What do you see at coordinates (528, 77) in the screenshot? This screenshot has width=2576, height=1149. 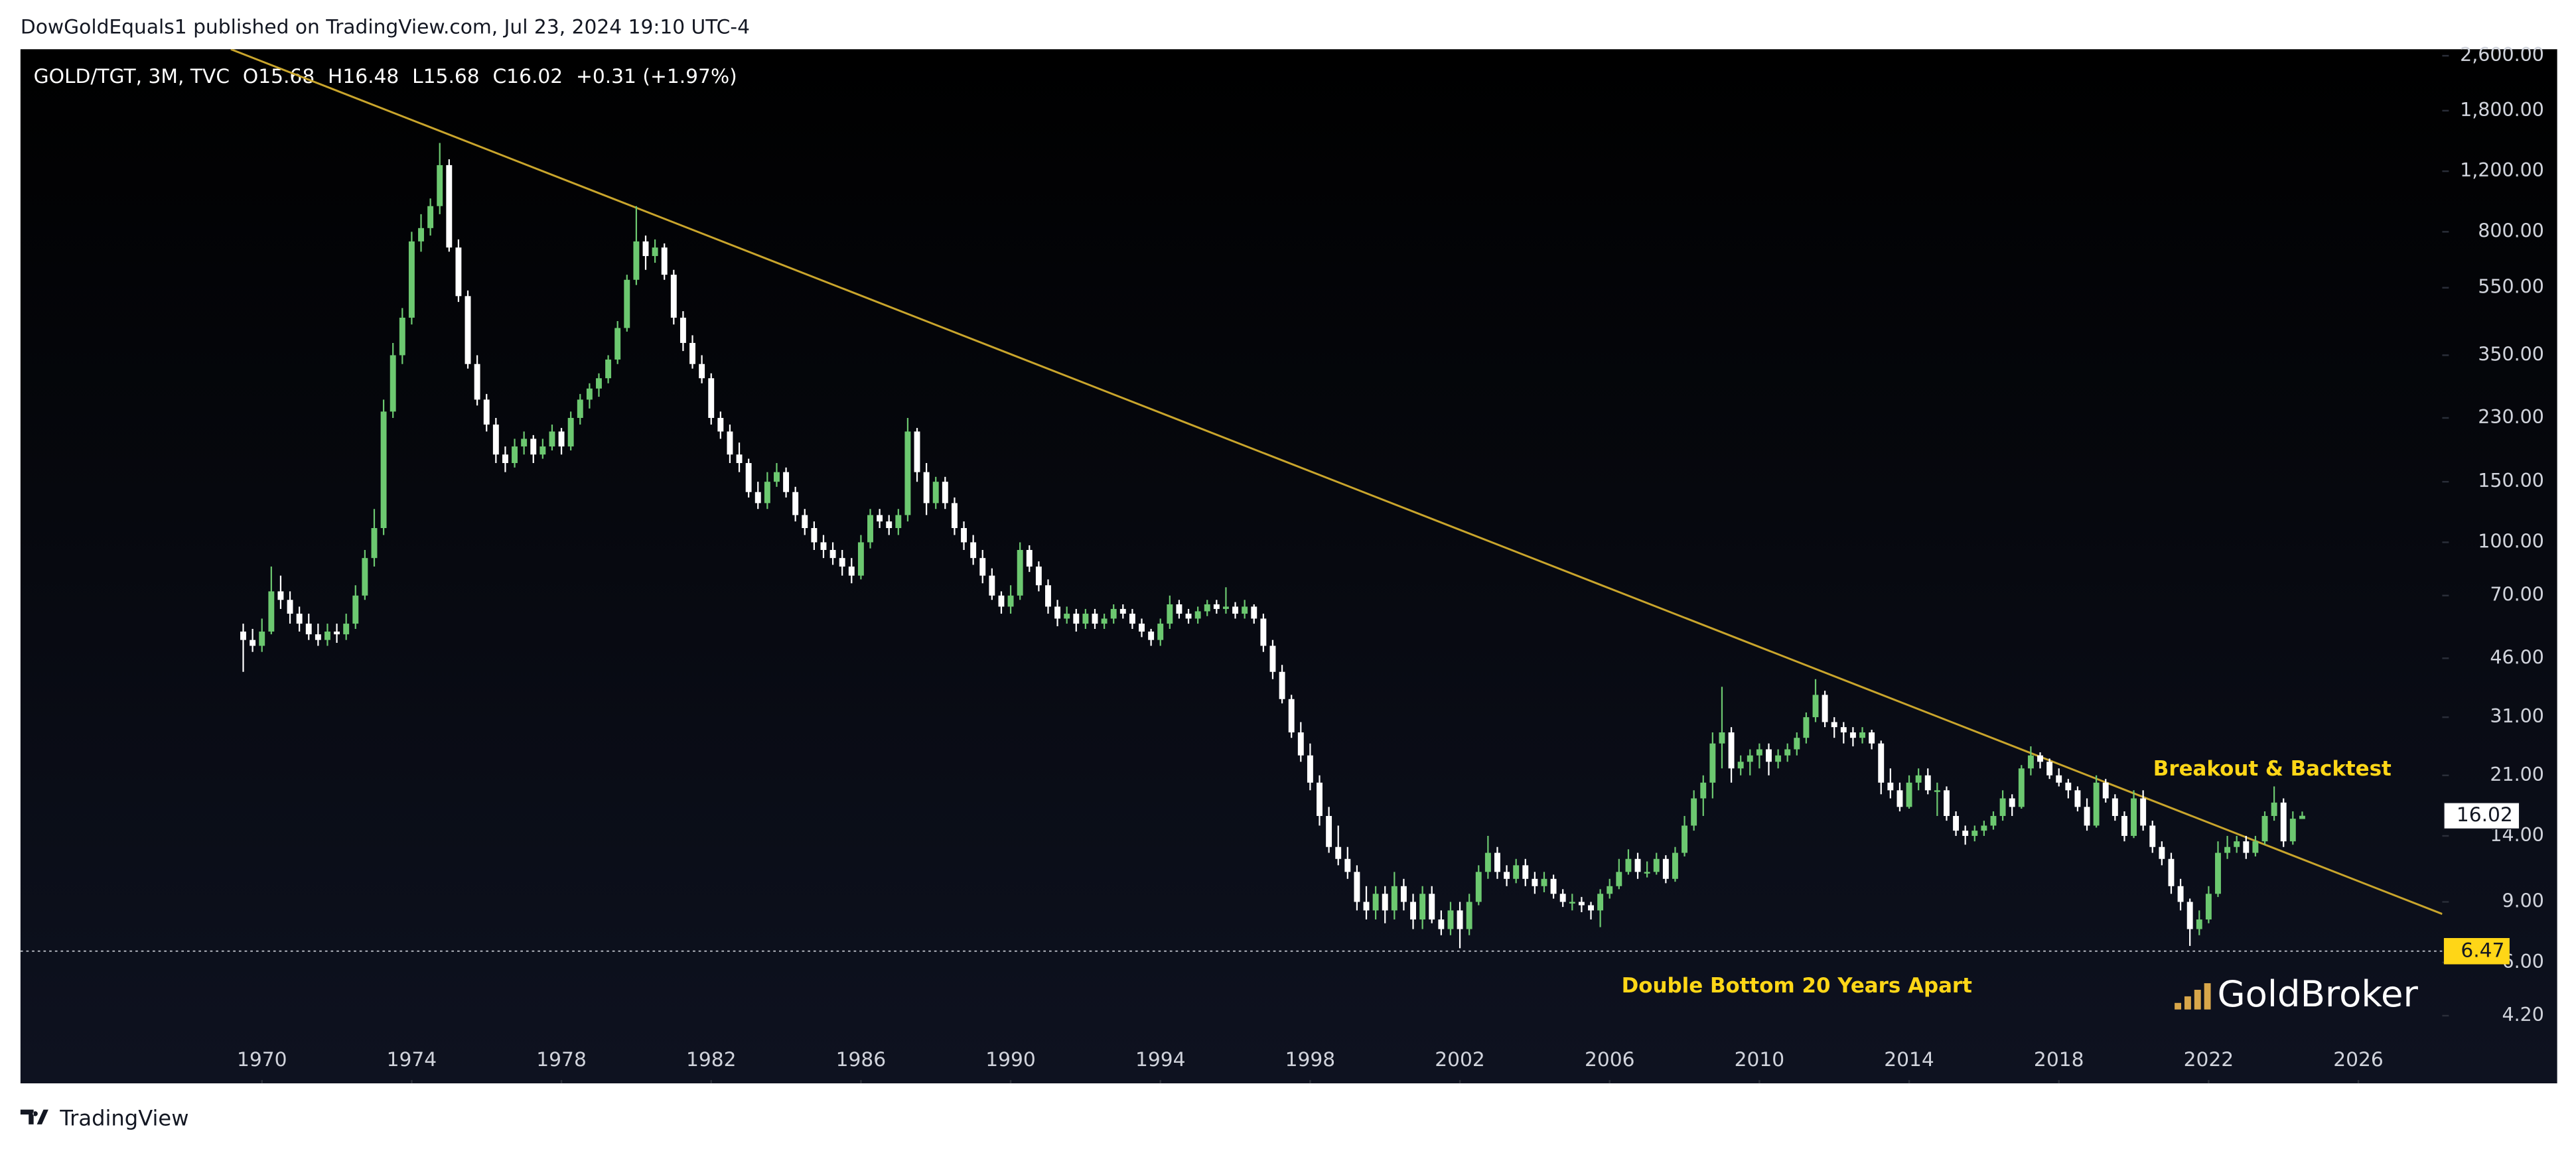 I see `legend-value: C16.02` at bounding box center [528, 77].